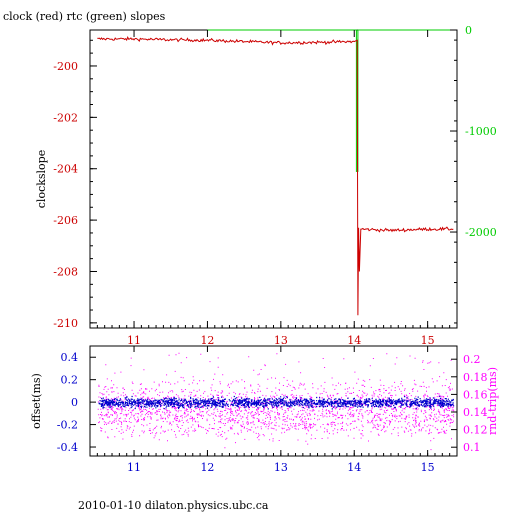  What do you see at coordinates (492, 401) in the screenshot?
I see `roundtrip-y-label: rnd-trip(ms)` at bounding box center [492, 401].